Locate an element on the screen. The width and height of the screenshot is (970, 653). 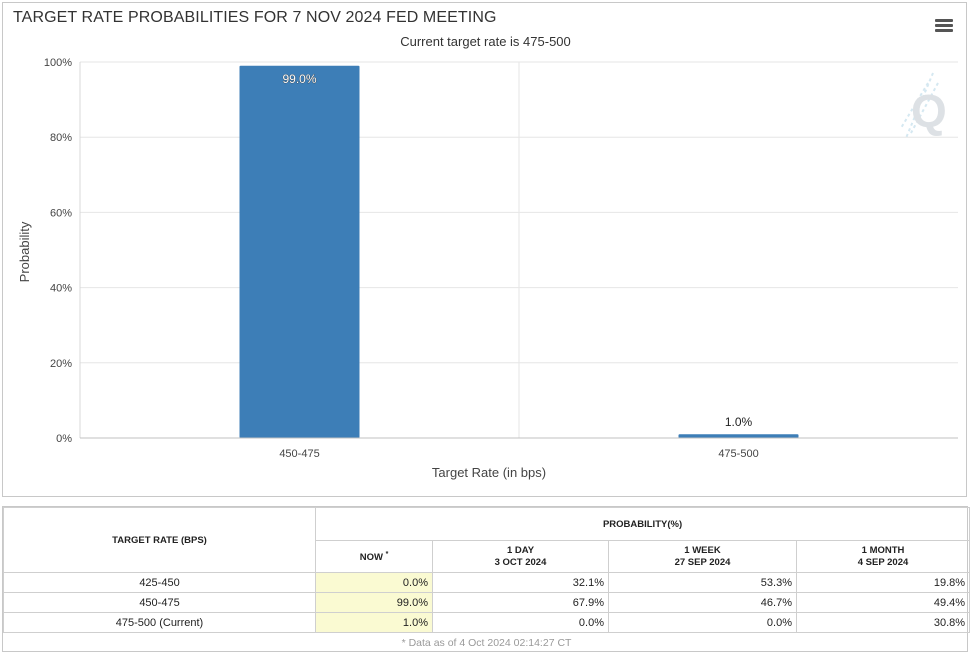
table-row: 475-500 (Current) 1.0% 0.0% 0.0% 30.8% is located at coordinates (486, 622).